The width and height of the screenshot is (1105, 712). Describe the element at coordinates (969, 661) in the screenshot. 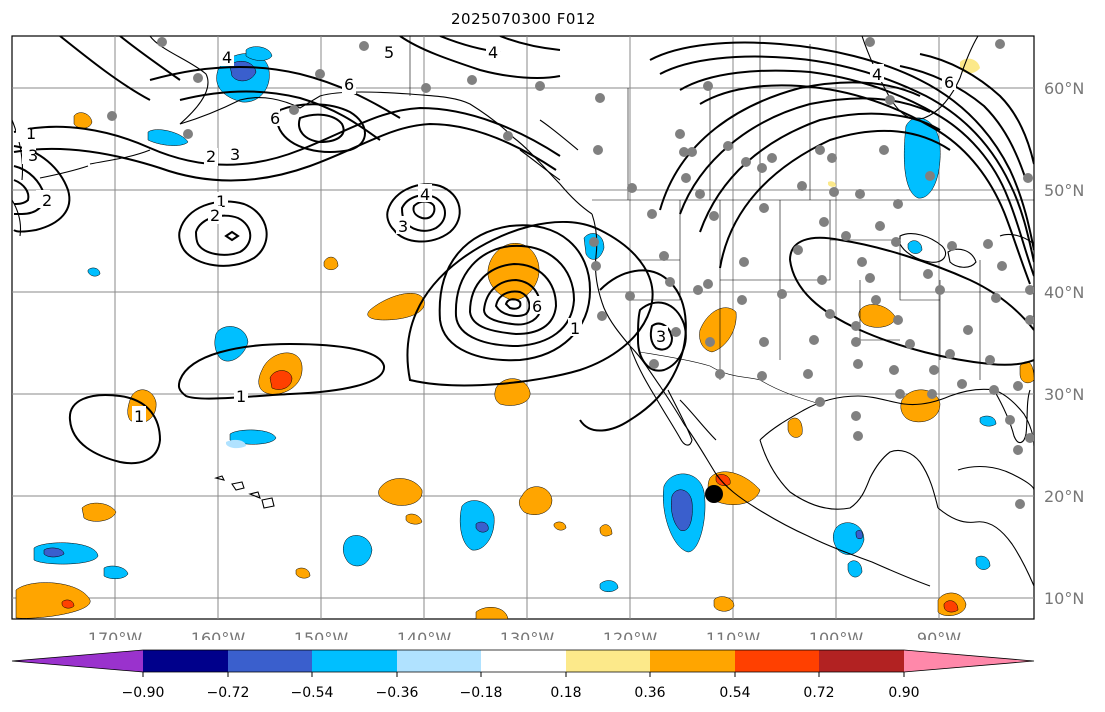

I see `colorbar-extend-max` at that location.